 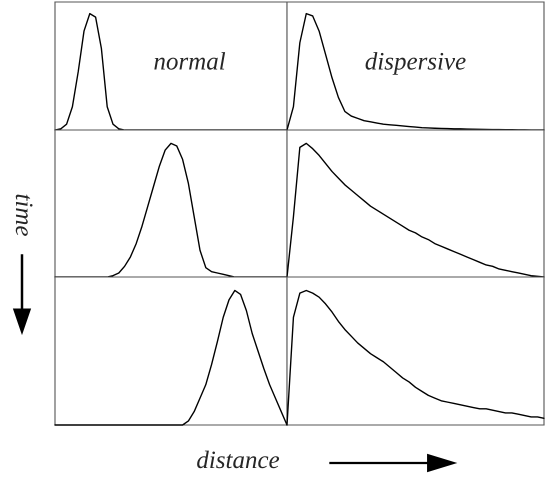 What do you see at coordinates (238, 459) in the screenshot?
I see `x-axis-title: distance` at bounding box center [238, 459].